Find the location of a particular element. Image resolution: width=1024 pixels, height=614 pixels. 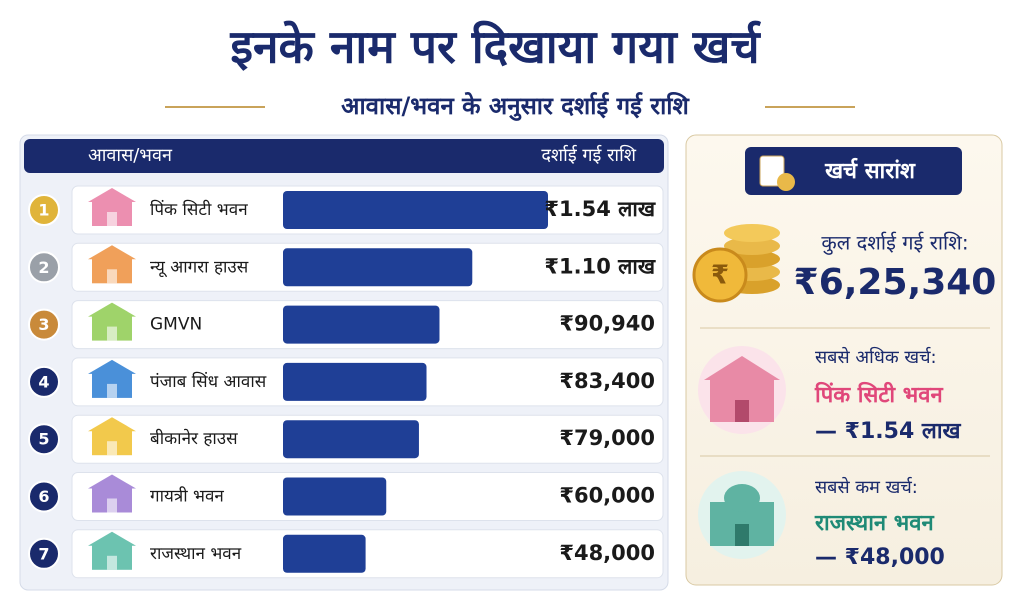

value-label: ₹1.54 लाख is located at coordinates (599, 209).